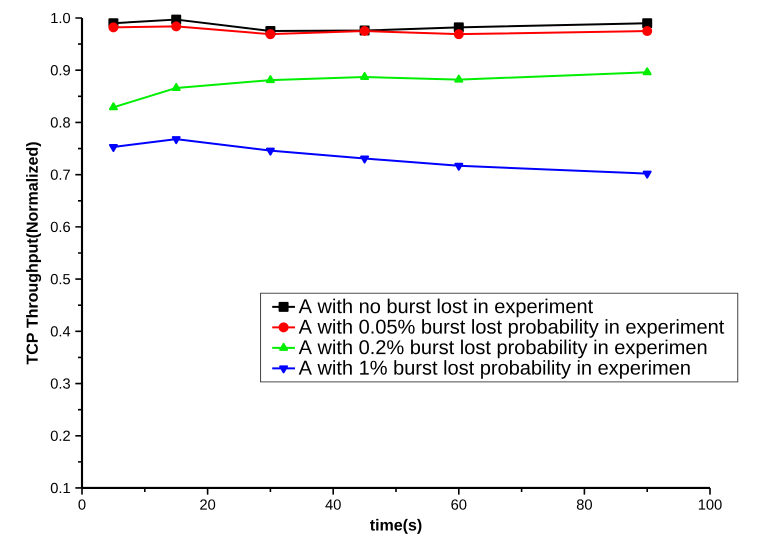 The width and height of the screenshot is (783, 556). What do you see at coordinates (396, 526) in the screenshot?
I see `x-axis-title: time(s)` at bounding box center [396, 526].